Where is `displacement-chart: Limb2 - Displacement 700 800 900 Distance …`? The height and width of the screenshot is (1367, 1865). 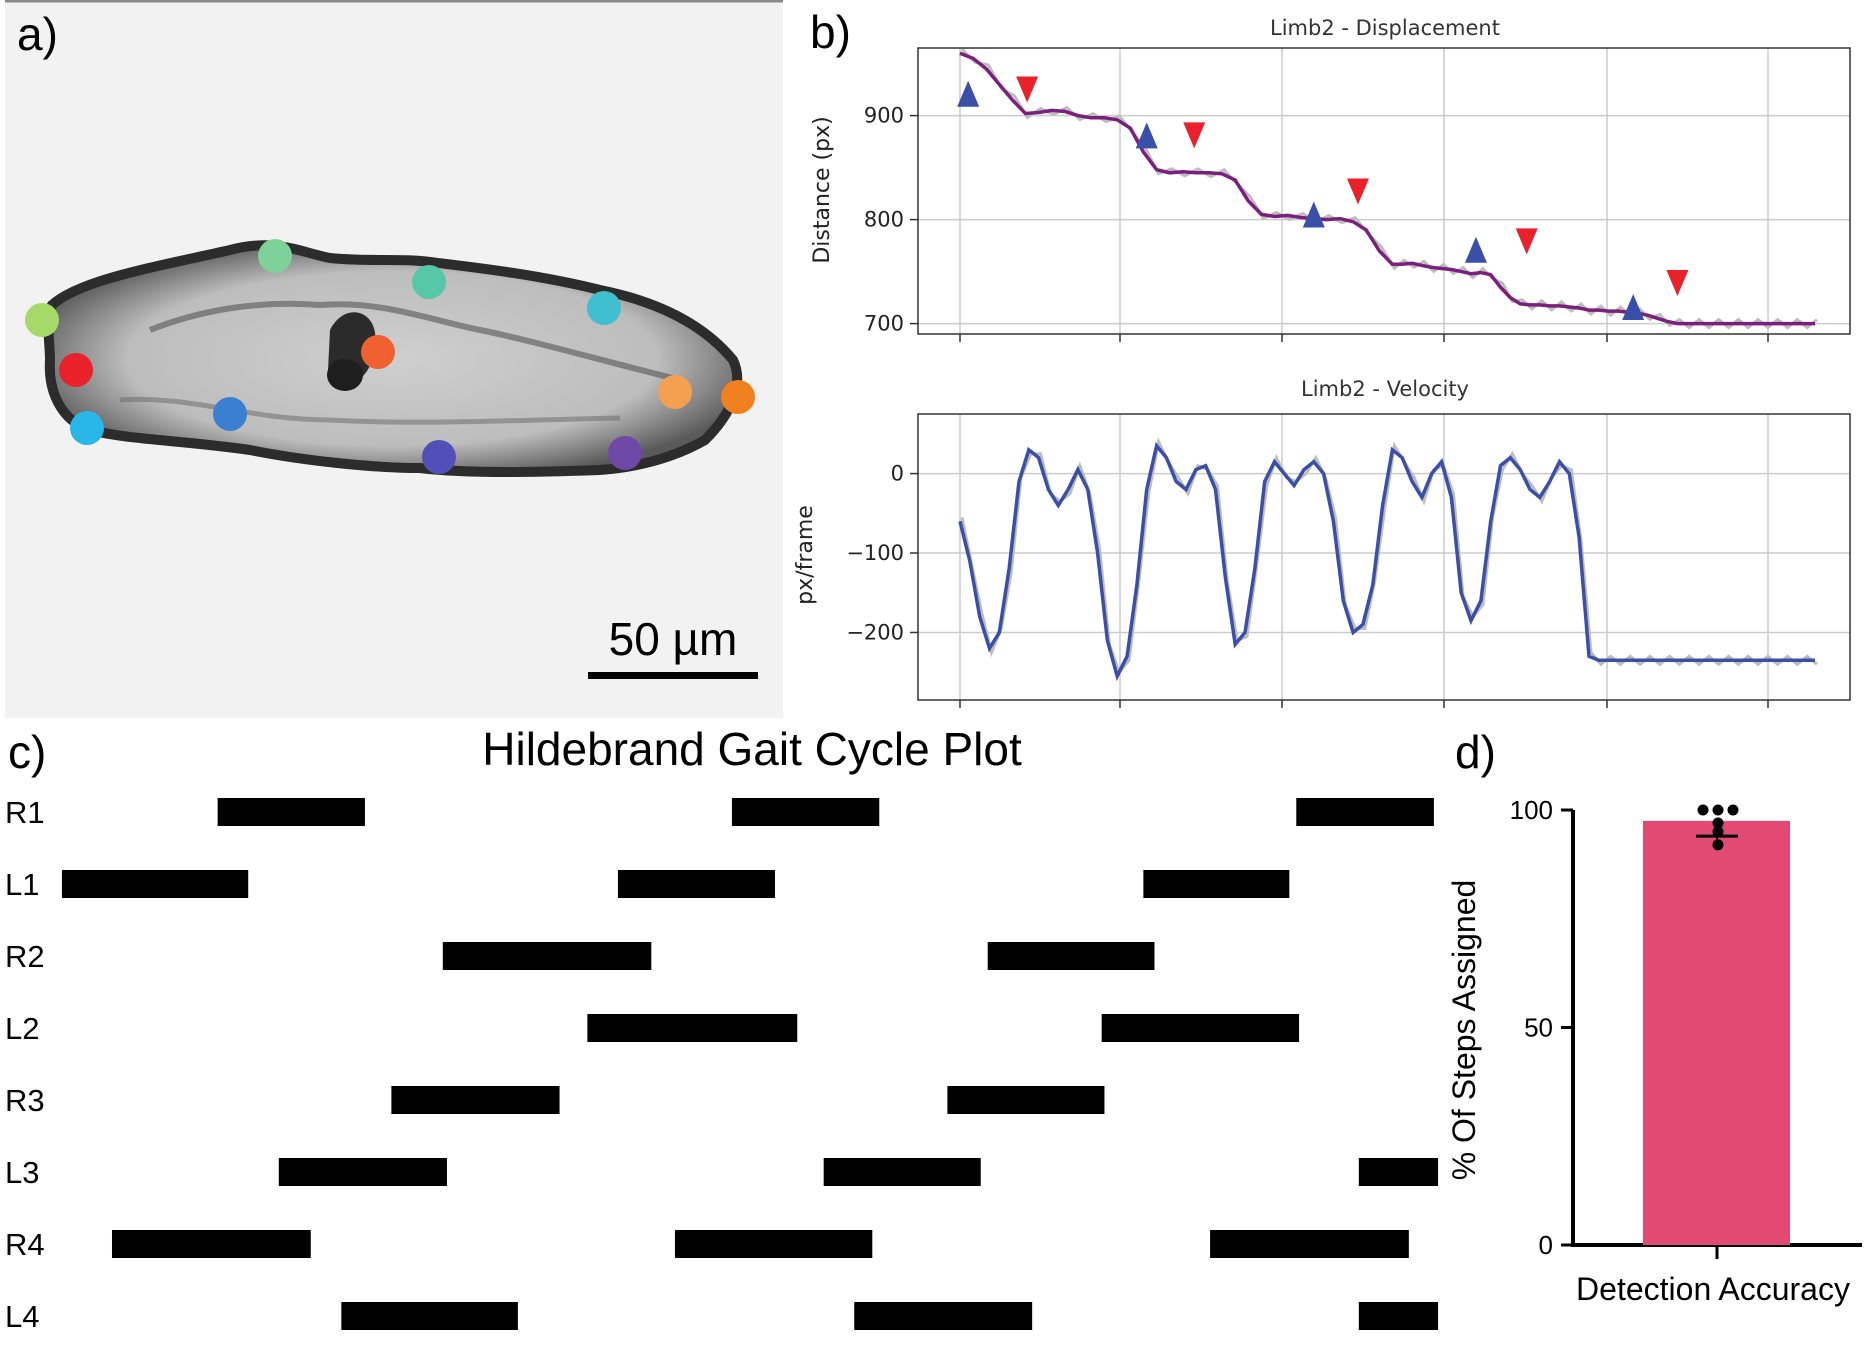
displacement-chart: Limb2 - Displacement 700 800 900 Distance … is located at coordinates (1330, 179).